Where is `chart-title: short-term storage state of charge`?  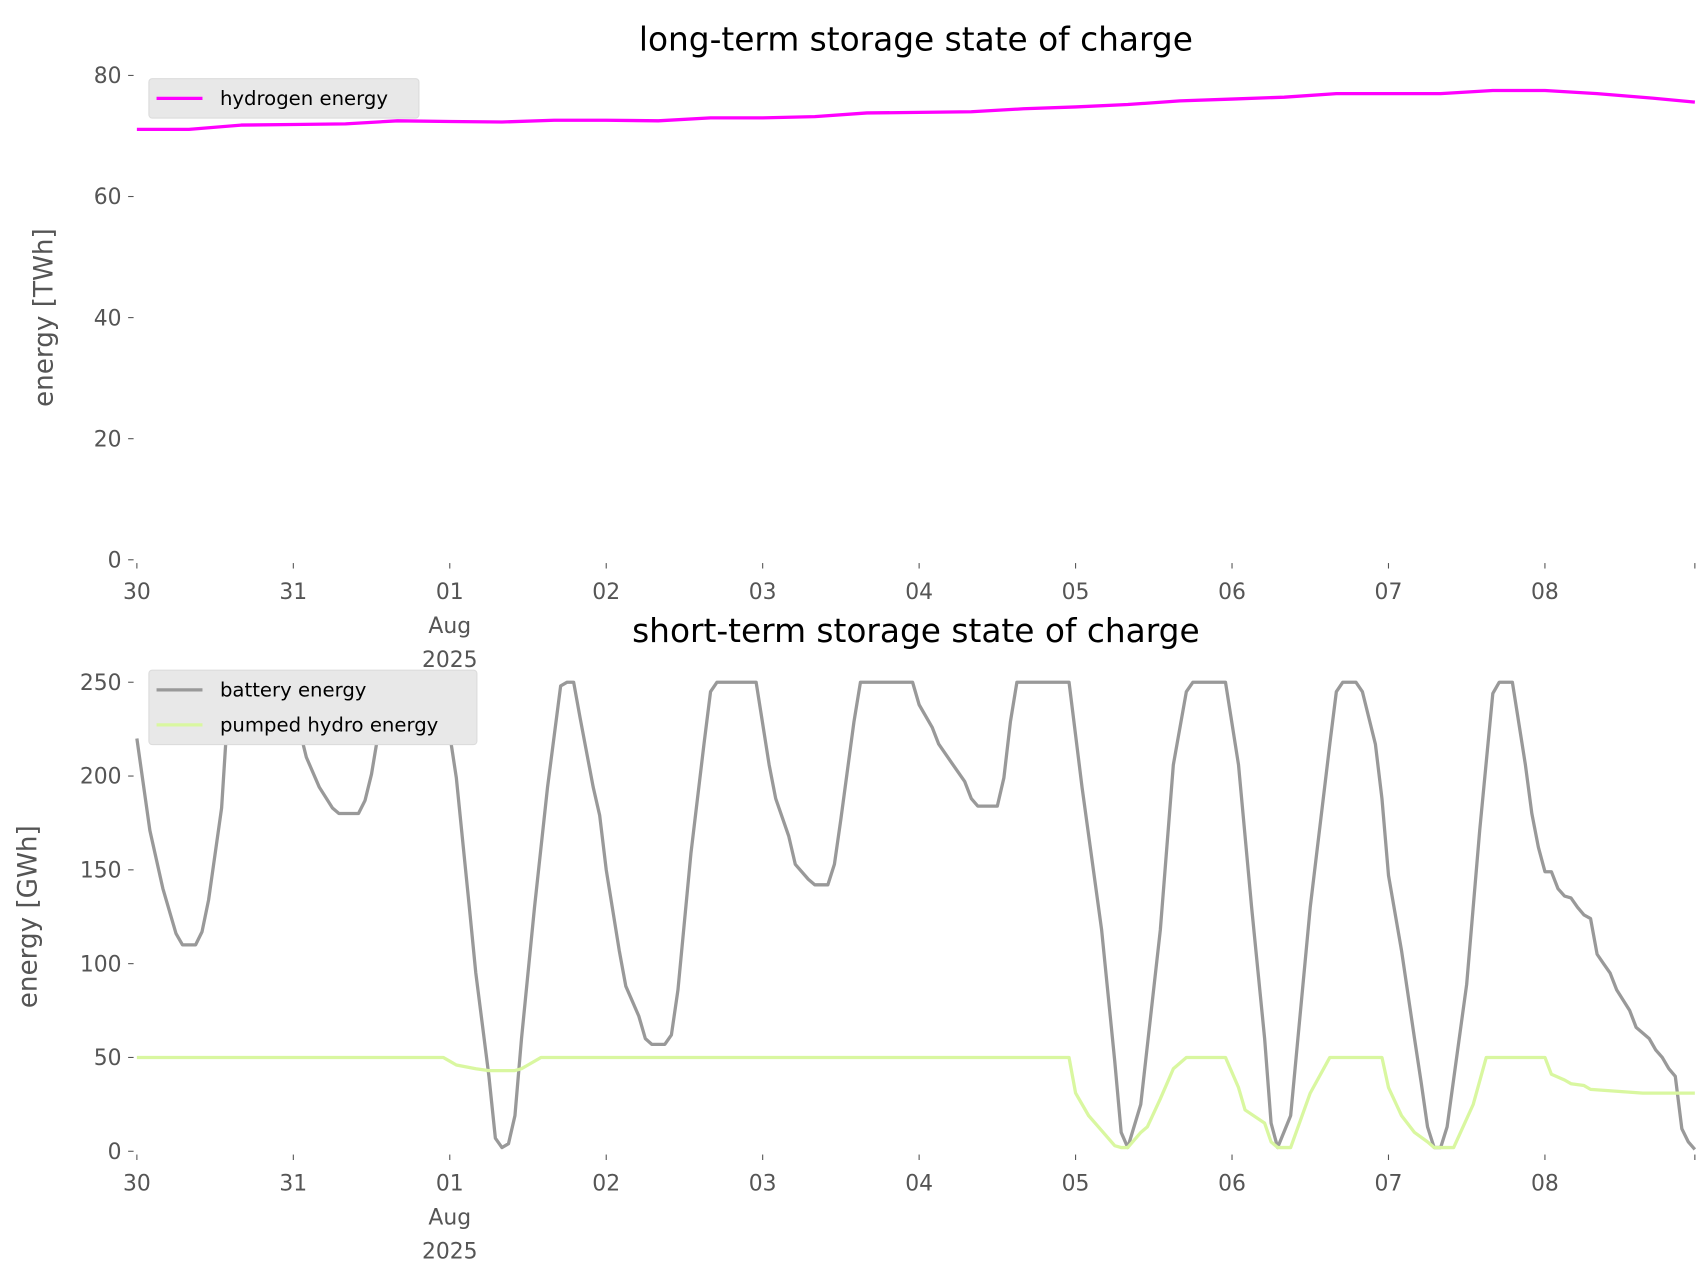
chart-title: short-term storage state of charge is located at coordinates (916, 631).